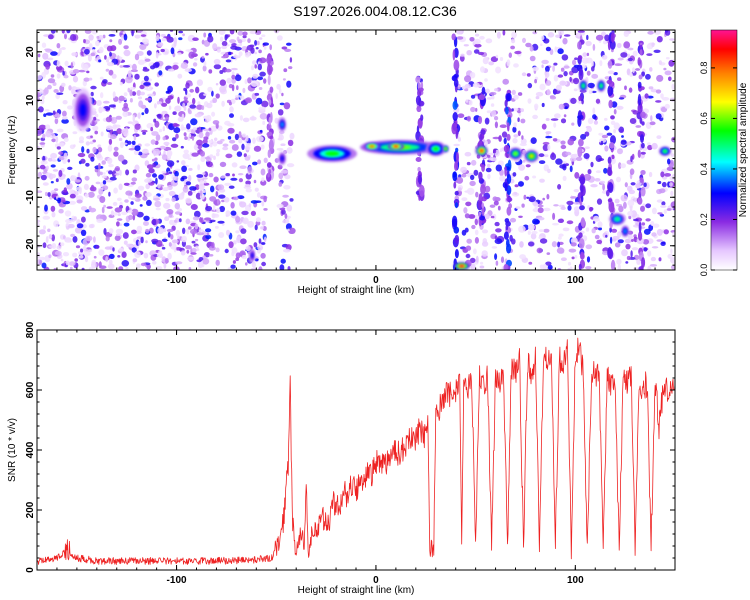  I want to click on colorbar-tick-label: 0.4, so click(704, 169).